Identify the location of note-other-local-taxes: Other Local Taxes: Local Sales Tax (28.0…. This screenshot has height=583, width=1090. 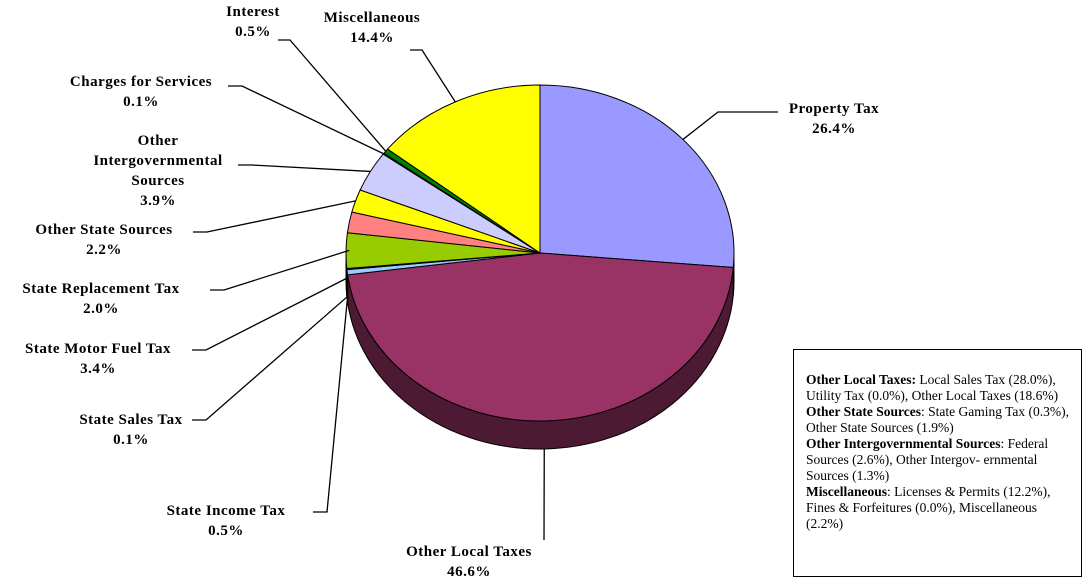
(939, 388).